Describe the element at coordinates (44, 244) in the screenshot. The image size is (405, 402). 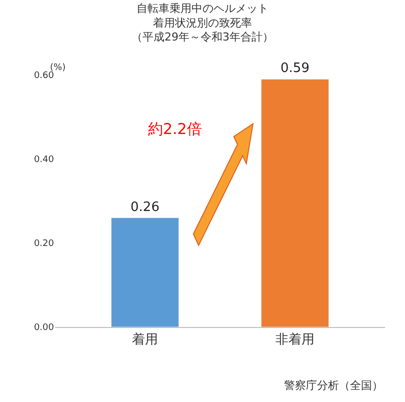
I see `y-tick-label: 0.20` at that location.